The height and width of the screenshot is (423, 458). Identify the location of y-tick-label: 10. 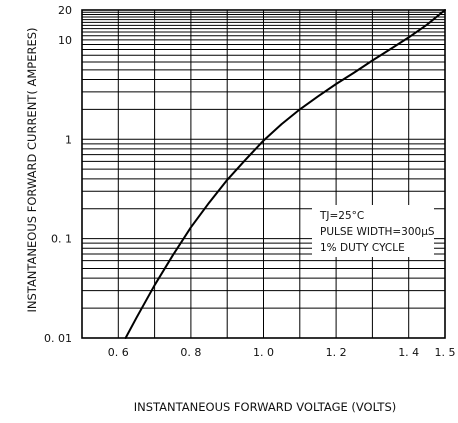
(65, 40).